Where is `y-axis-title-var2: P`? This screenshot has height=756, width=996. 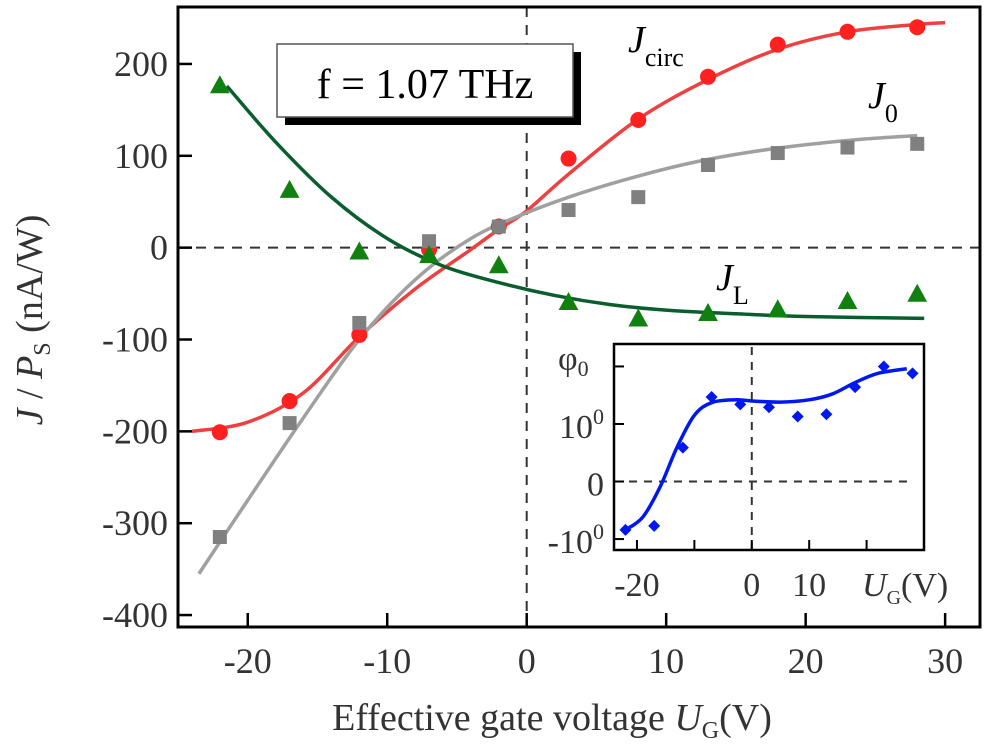
y-axis-title-var2: P is located at coordinates (30, 368).